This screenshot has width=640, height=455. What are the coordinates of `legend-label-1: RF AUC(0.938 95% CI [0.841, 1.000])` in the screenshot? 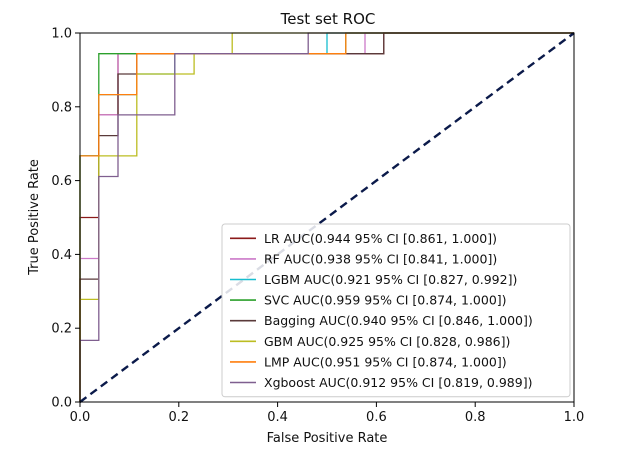 It's located at (380, 258).